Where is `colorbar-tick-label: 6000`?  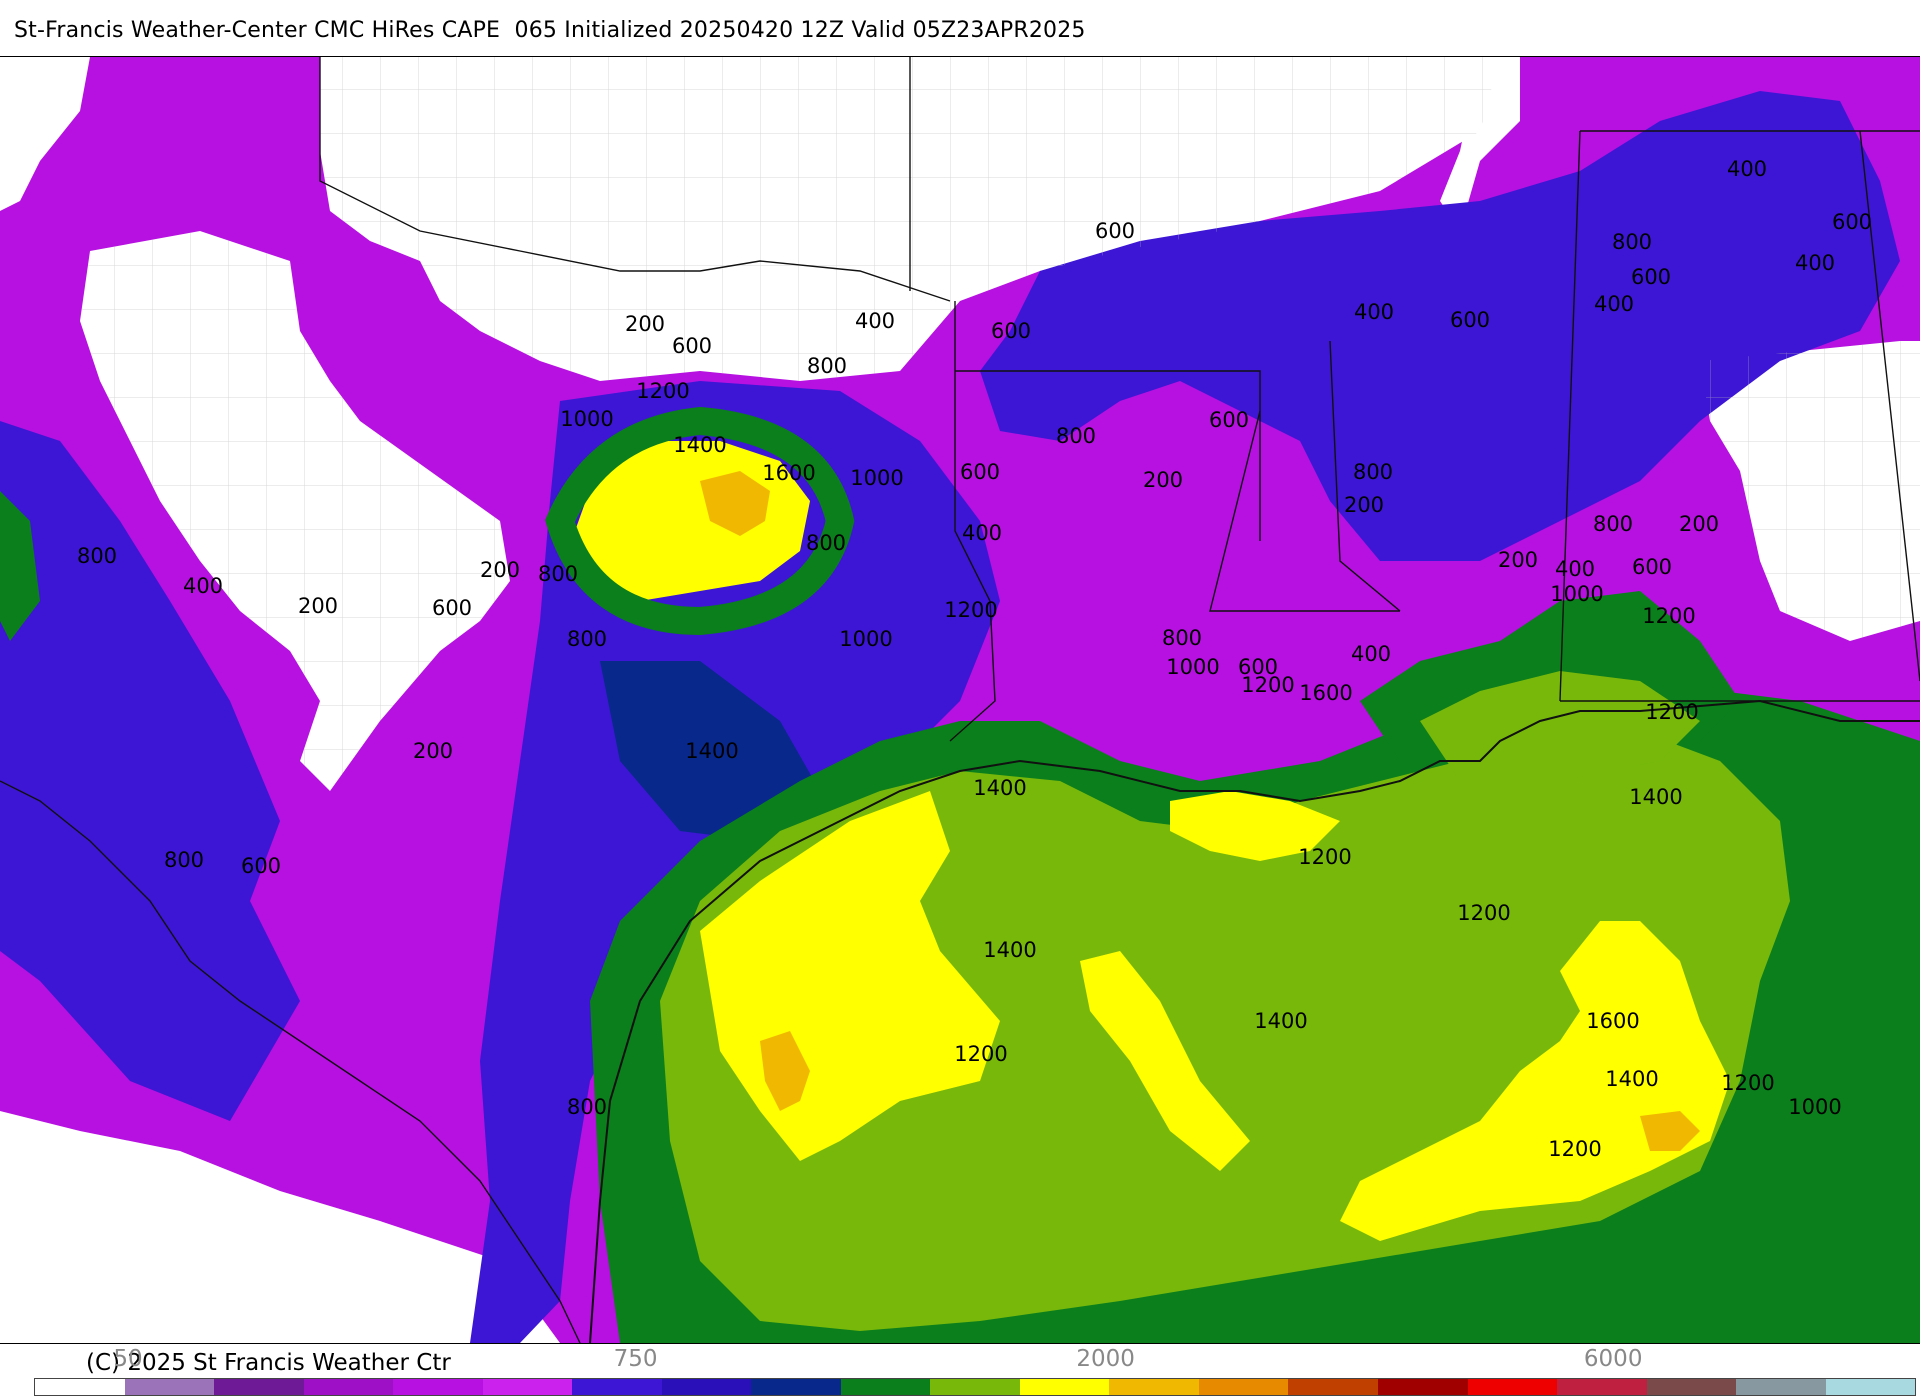
colorbar-tick-label: 6000 is located at coordinates (1613, 1359).